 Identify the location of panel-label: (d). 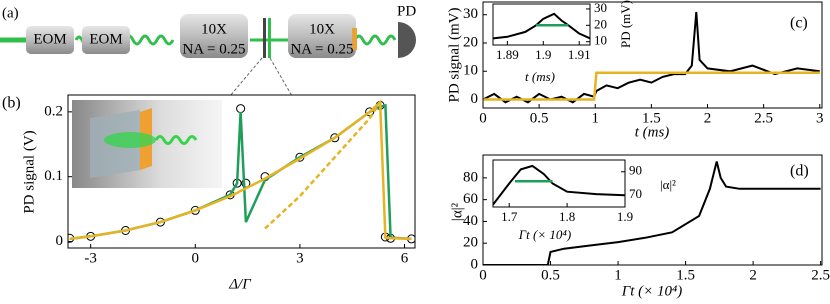
(799, 171).